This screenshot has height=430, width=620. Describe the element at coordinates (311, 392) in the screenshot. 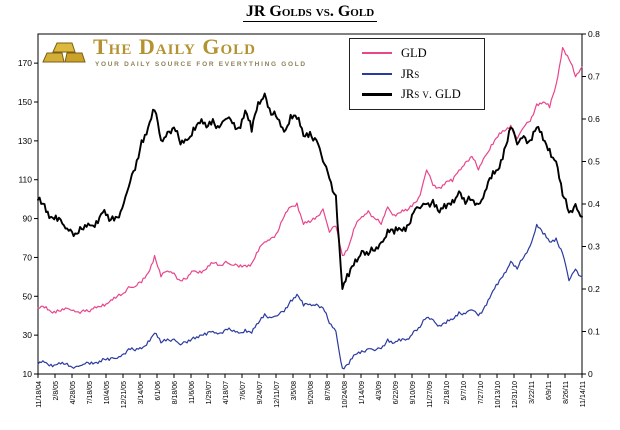

I see `x-axis-tick-label: 5/20/08` at that location.